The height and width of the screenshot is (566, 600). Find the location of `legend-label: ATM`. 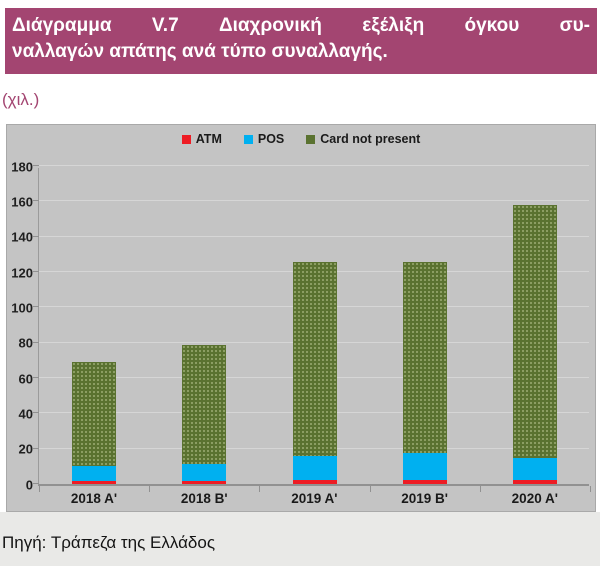

legend-label: ATM is located at coordinates (208, 139).